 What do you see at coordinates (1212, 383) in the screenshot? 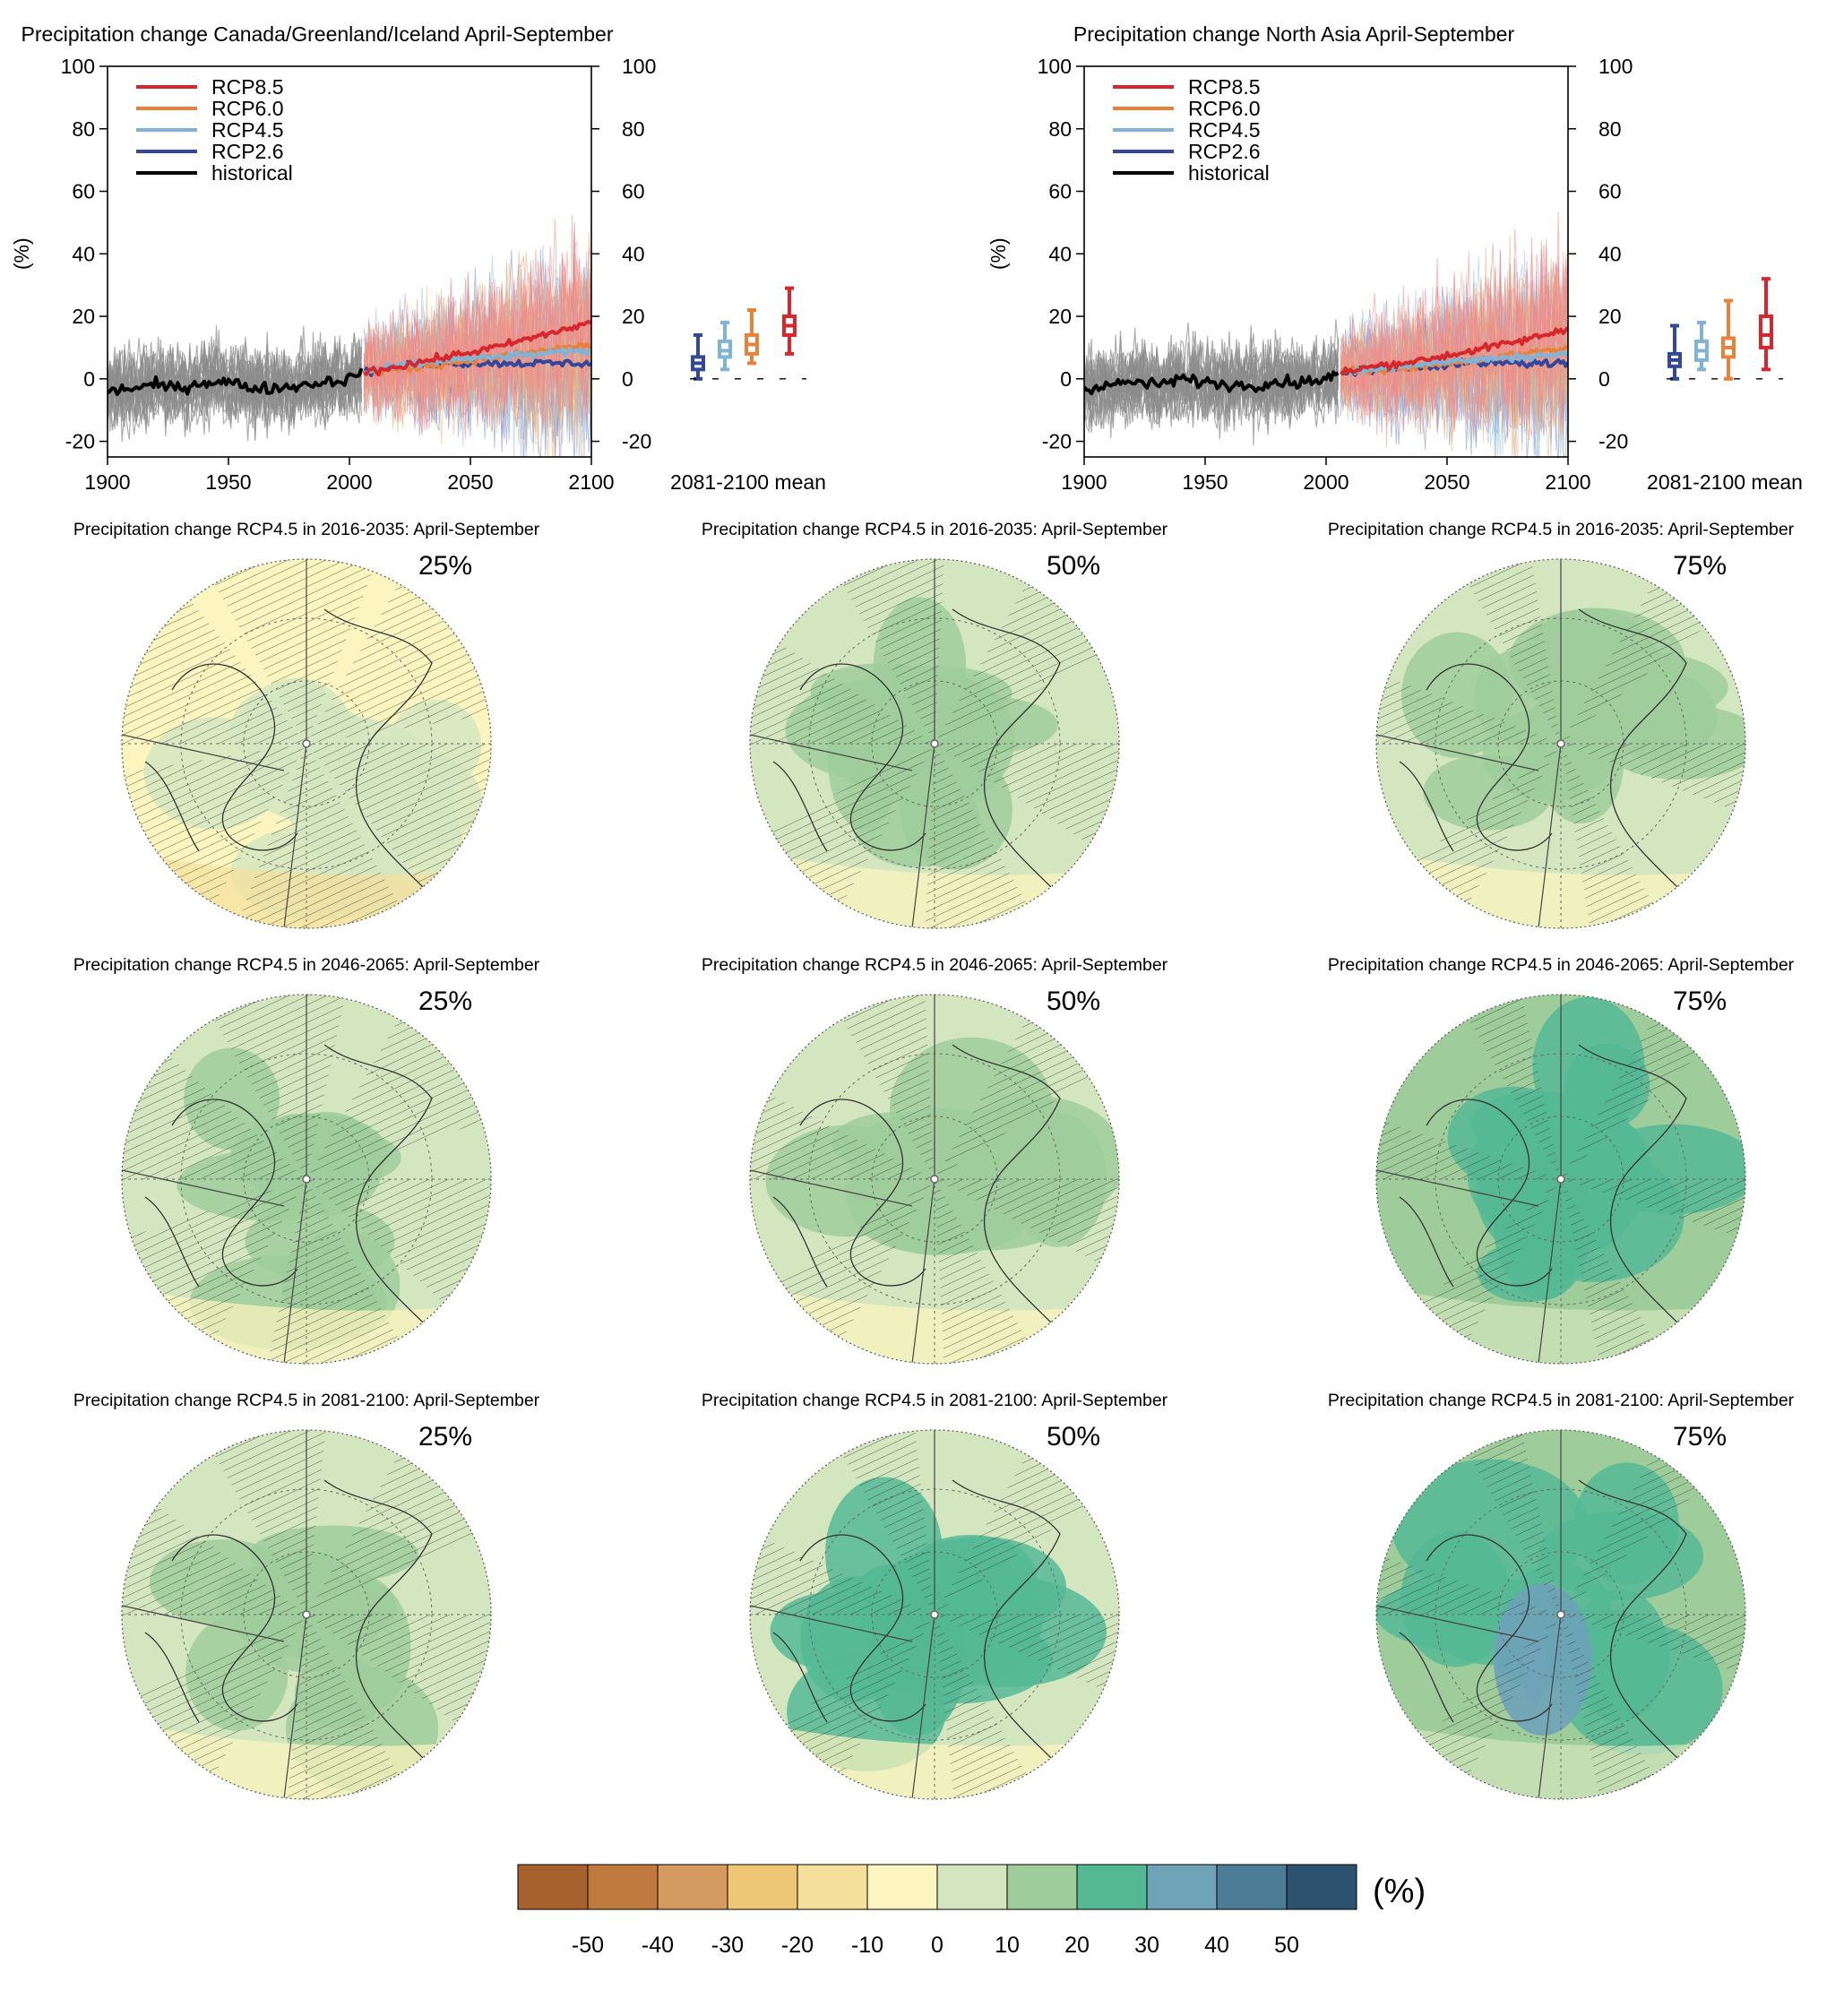
I see `series-mean-historical` at bounding box center [1212, 383].